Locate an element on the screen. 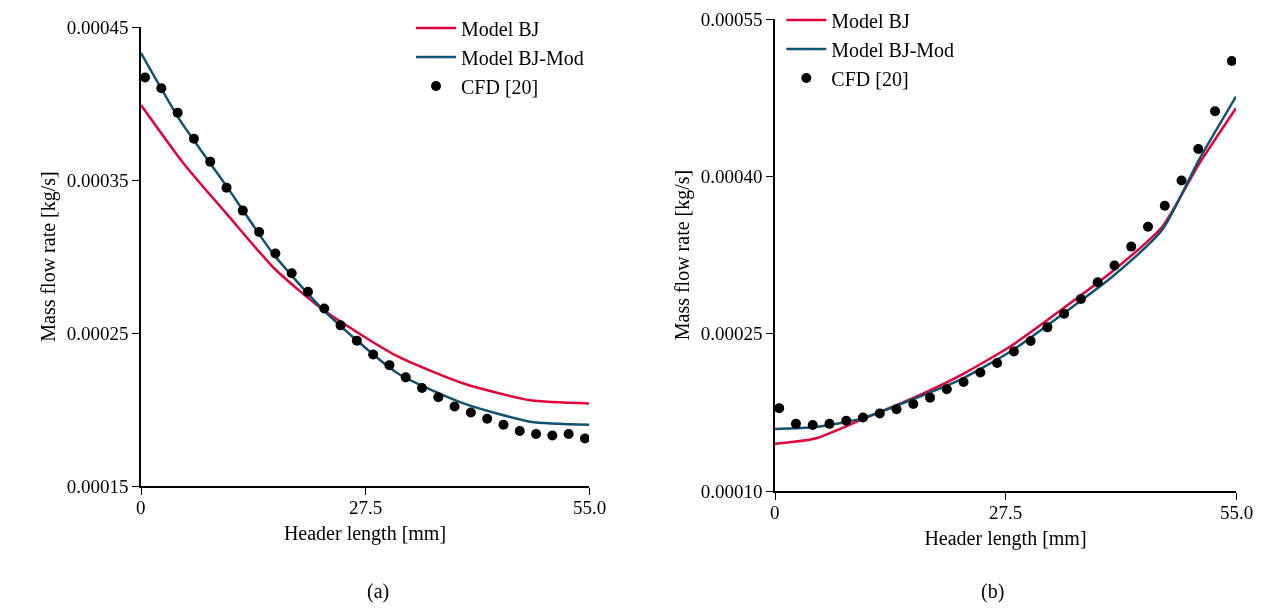 This screenshot has width=1264, height=614. y-tick-label: 0.00040 is located at coordinates (731, 176).